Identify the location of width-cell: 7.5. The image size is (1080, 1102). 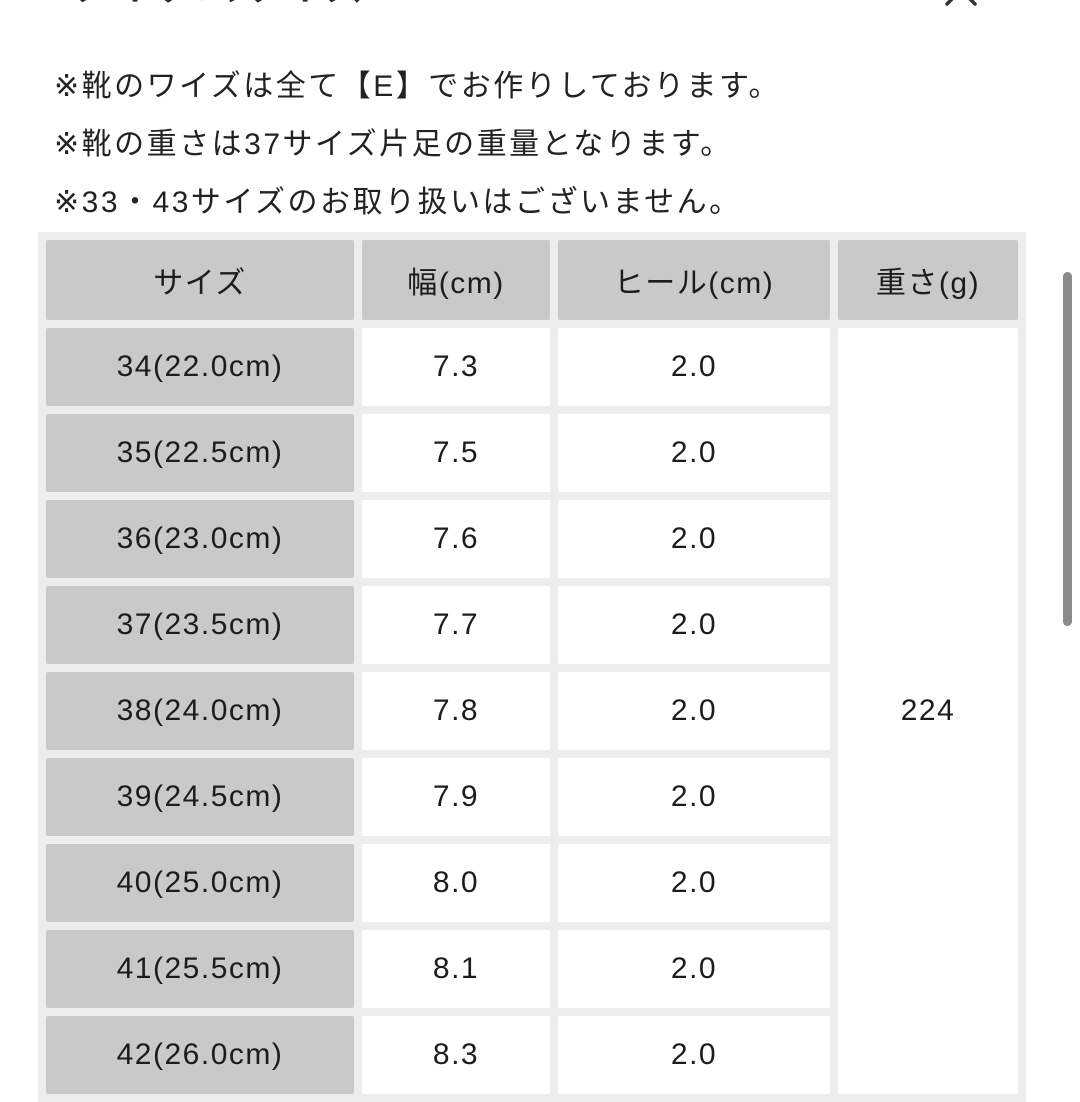
(456, 453).